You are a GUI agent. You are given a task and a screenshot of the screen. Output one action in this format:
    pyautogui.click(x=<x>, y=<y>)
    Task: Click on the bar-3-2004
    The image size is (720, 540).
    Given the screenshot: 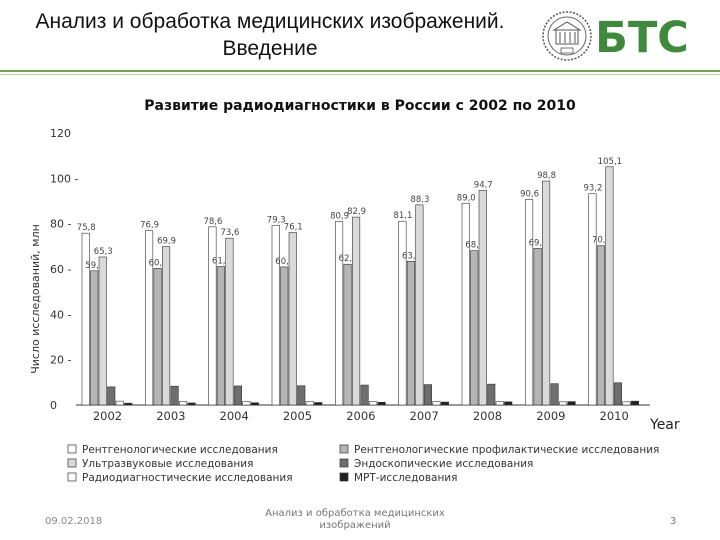 What is the action you would take?
    pyautogui.click(x=237, y=395)
    